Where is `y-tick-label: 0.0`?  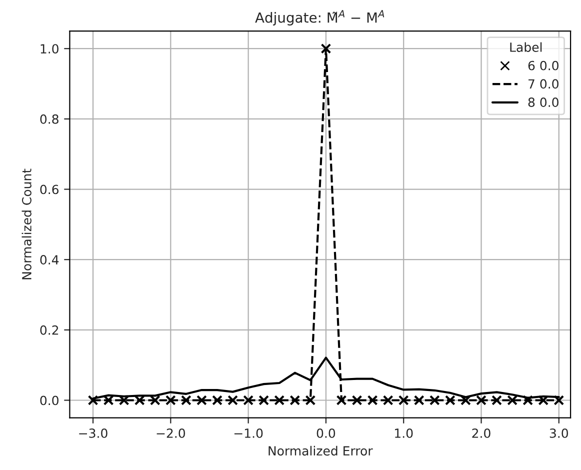 y-tick-label: 0.0 is located at coordinates (49, 401).